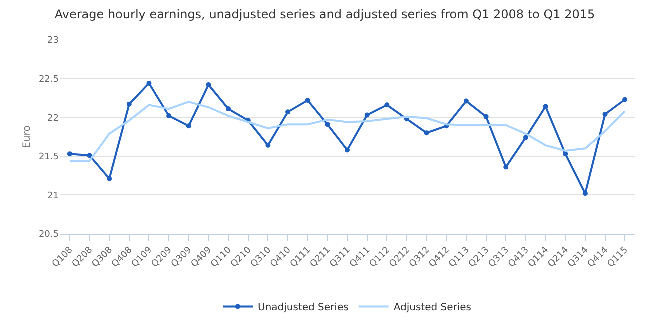  I want to click on y-tick-label: 21, so click(53, 196).